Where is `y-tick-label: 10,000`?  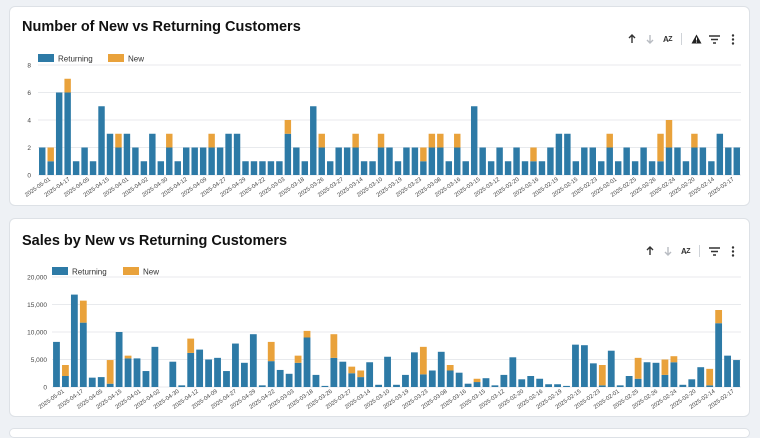 y-tick-label: 10,000 is located at coordinates (37, 333).